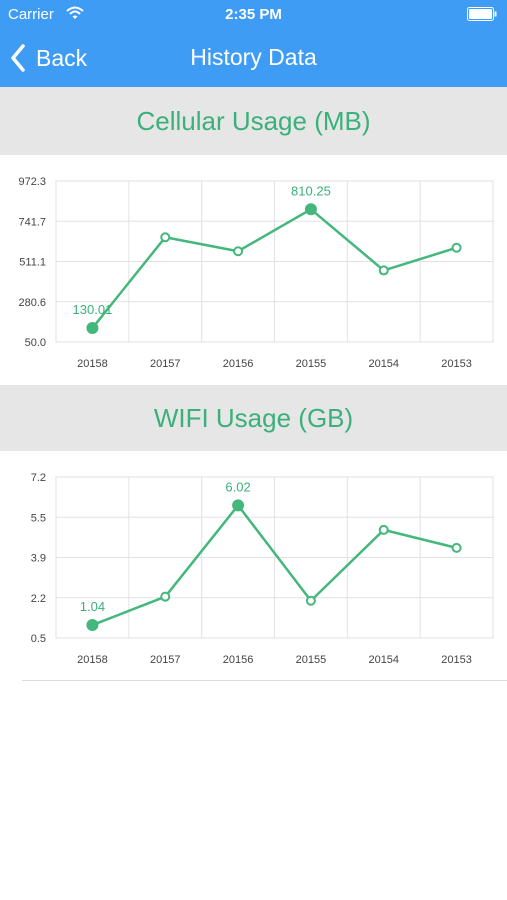 This screenshot has width=507, height=900. I want to click on status-time: 2:35 PM, so click(253, 14).